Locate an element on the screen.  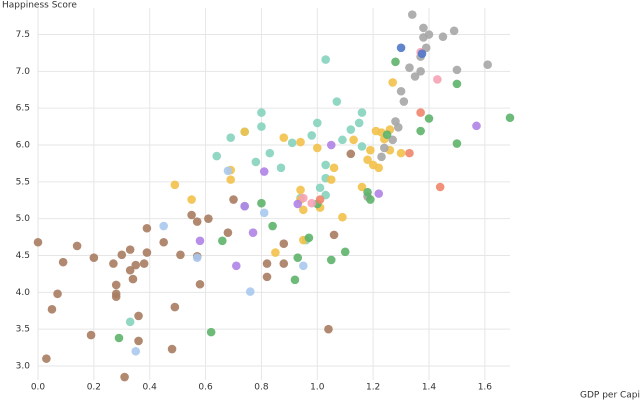
y-tick-label: 5.5 is located at coordinates (23, 182).